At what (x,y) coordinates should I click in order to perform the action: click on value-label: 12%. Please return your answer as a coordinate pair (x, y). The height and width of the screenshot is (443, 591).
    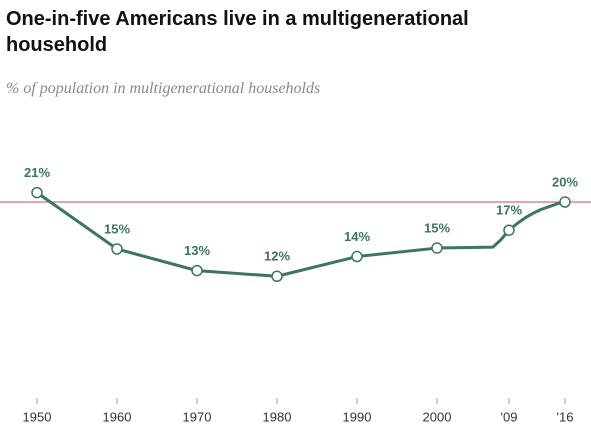
    Looking at the image, I should click on (277, 256).